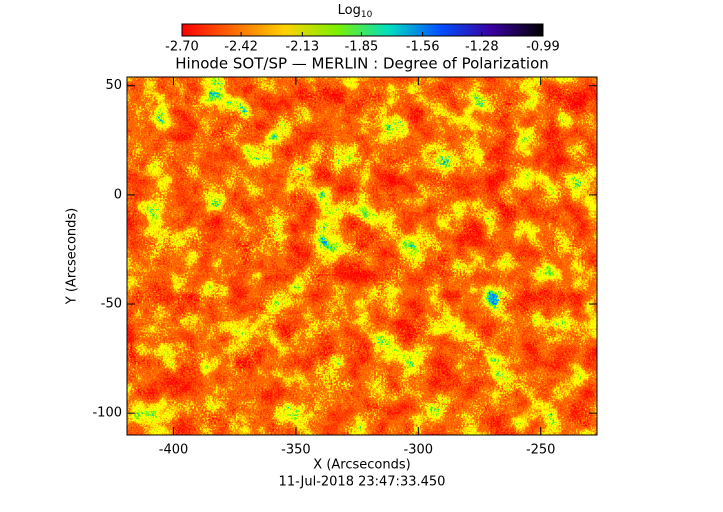  I want to click on colorbar-tick-label: -1.28, so click(482, 47).